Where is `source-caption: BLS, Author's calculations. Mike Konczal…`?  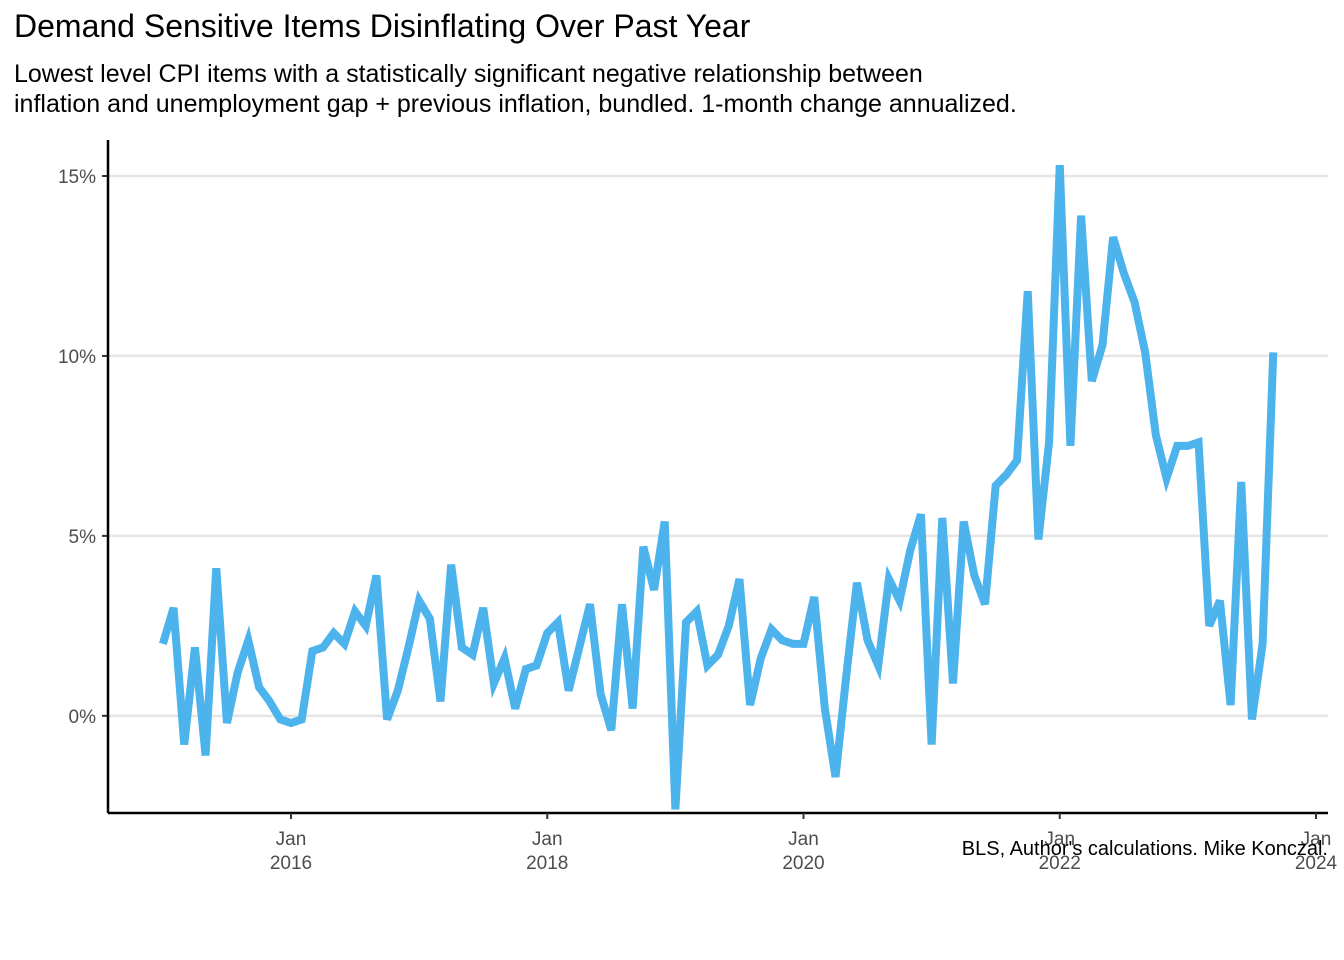 source-caption: BLS, Author's calculations. Mike Konczal… is located at coordinates (1144, 849).